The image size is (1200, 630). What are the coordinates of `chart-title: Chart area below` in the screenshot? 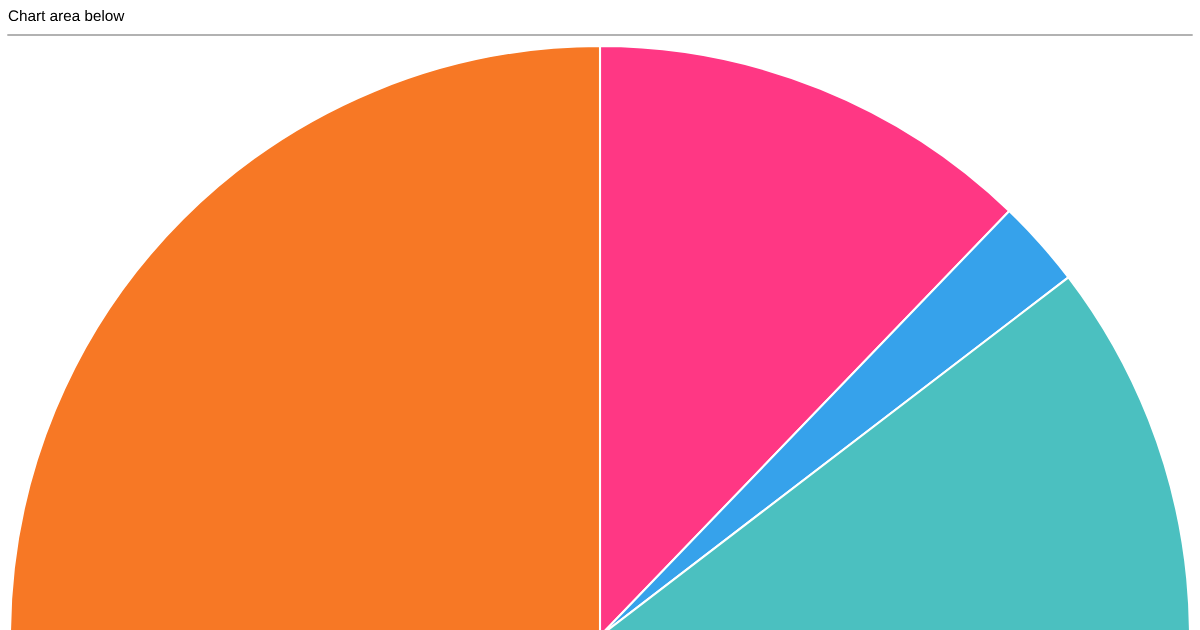 It's located at (66, 15).